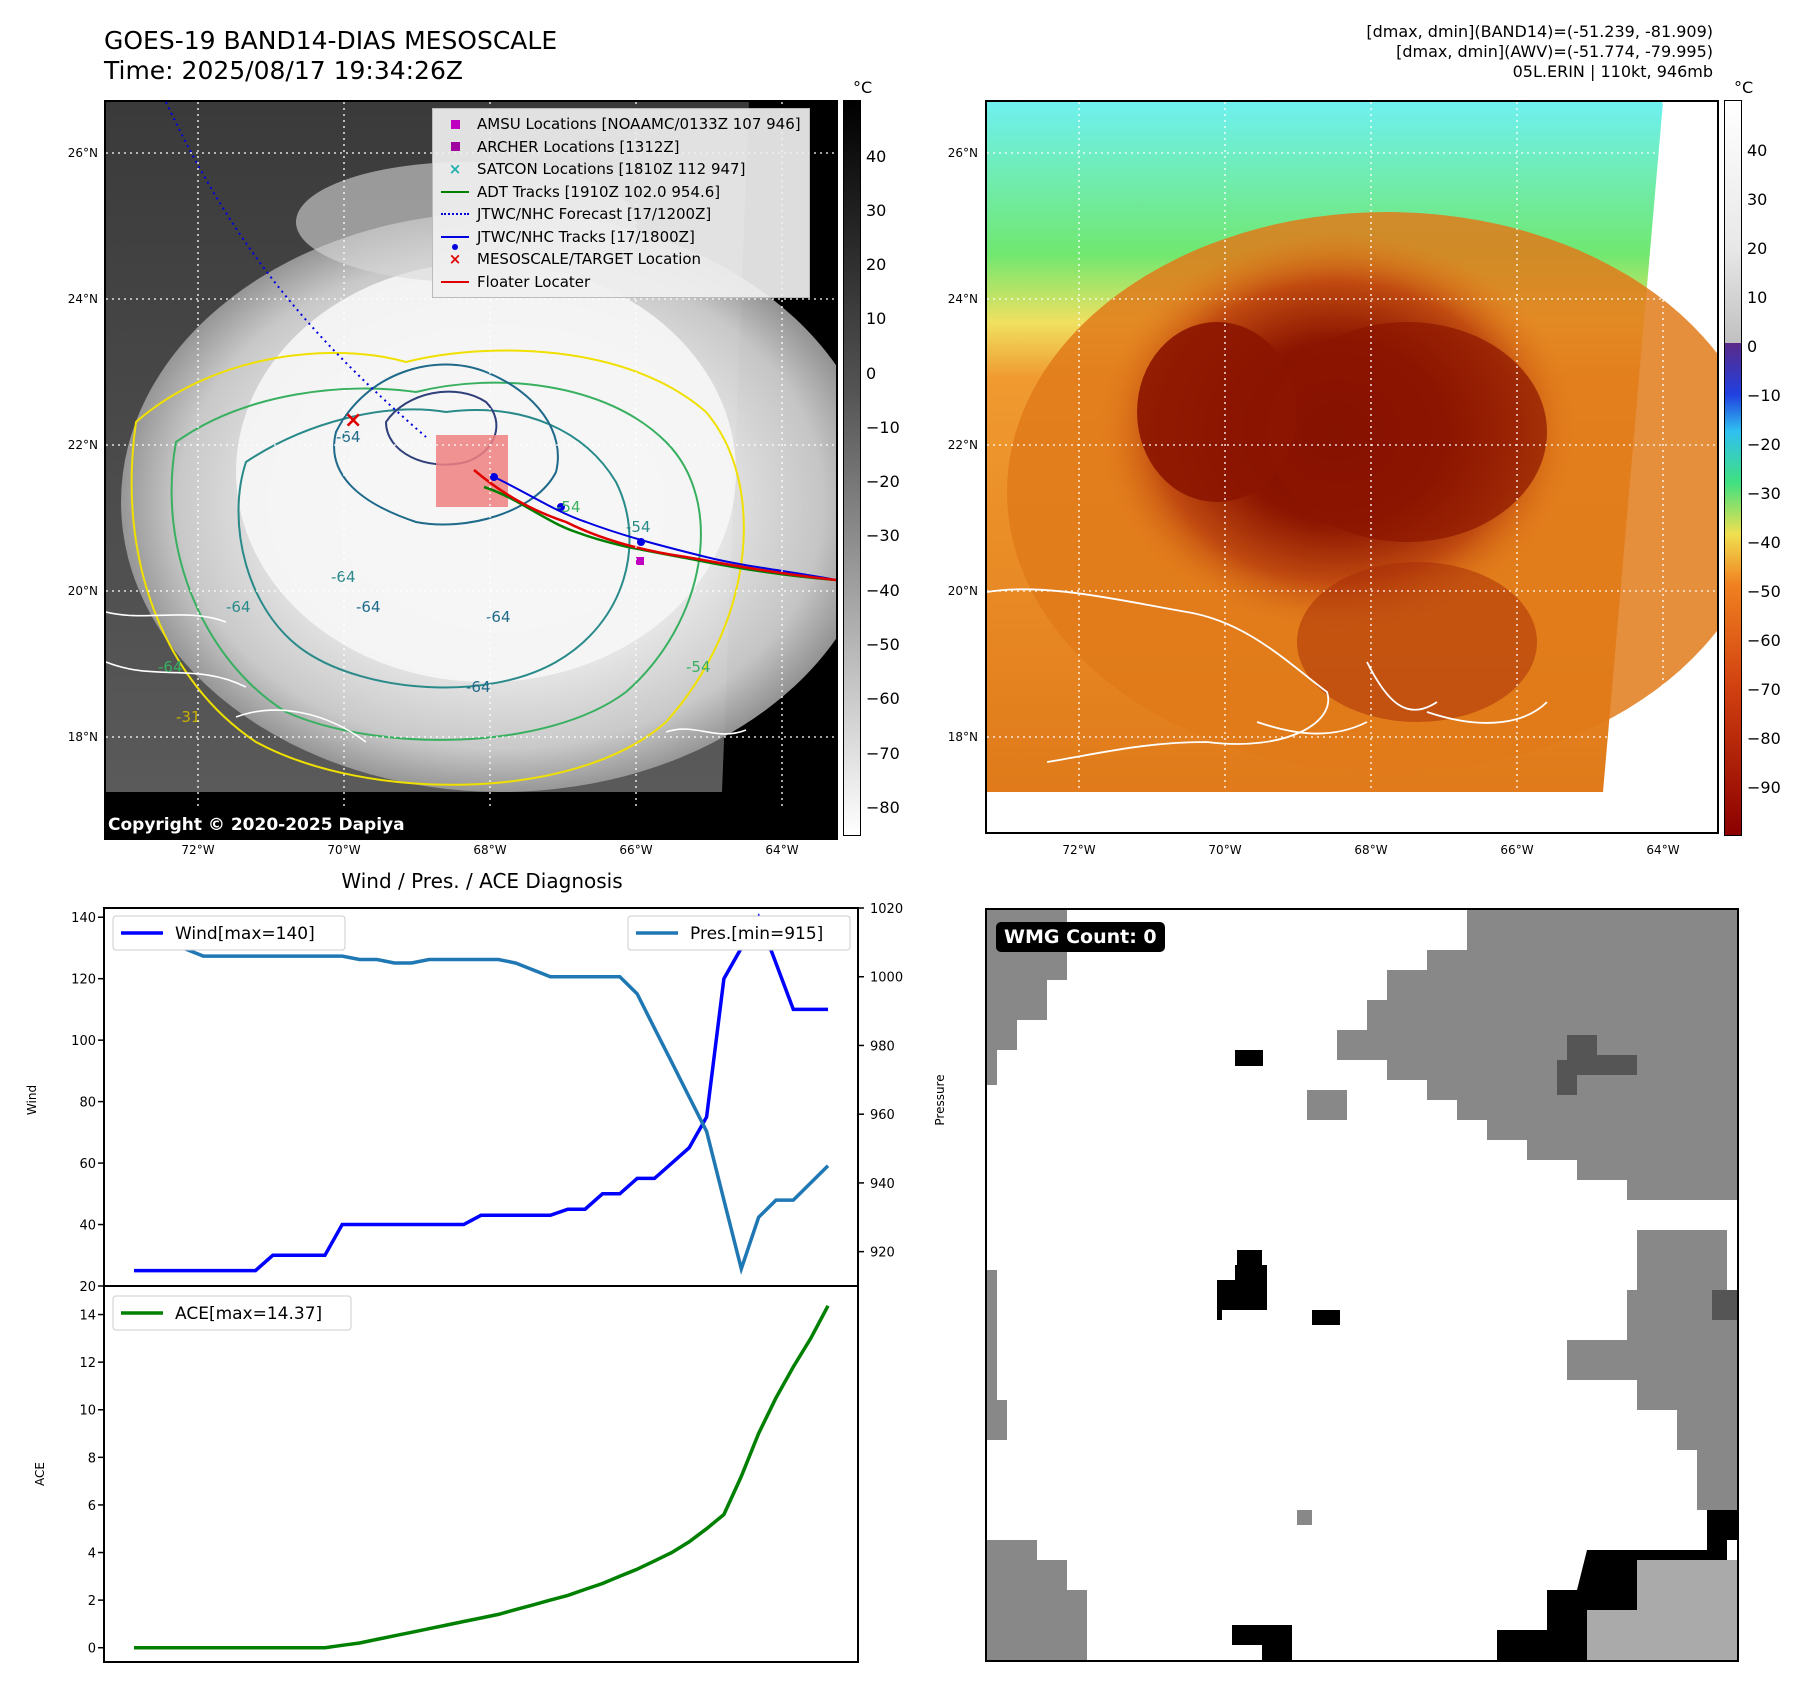  Describe the element at coordinates (883, 753) in the screenshot. I see `lcb-m70: −70` at that location.